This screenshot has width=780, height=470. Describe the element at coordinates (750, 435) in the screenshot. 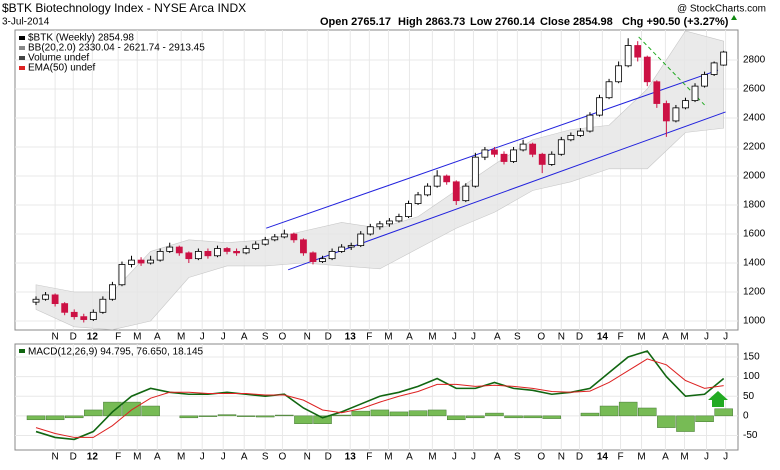

I see `y-tick-label: -50` at that location.